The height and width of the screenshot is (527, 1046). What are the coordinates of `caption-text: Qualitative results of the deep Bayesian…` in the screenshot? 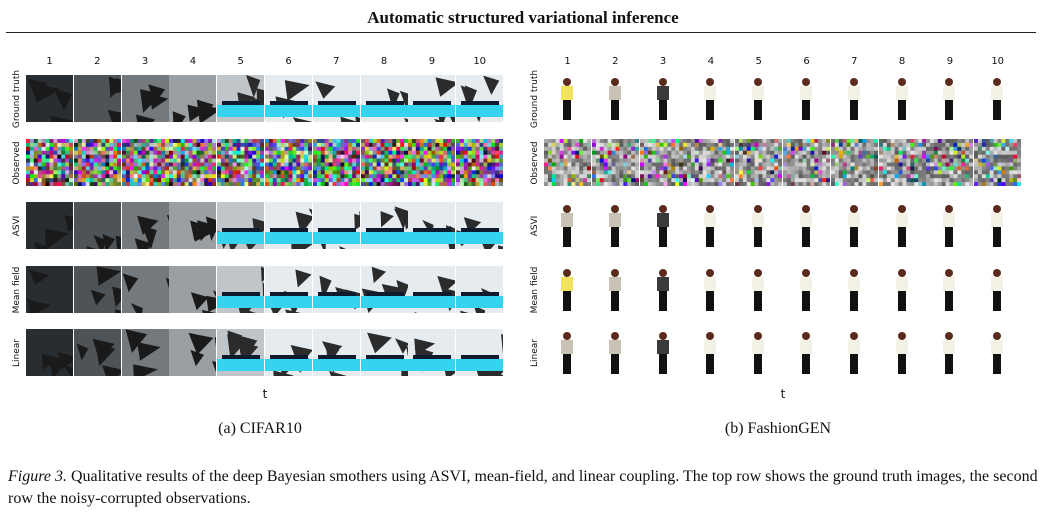 It's located at (523, 487).